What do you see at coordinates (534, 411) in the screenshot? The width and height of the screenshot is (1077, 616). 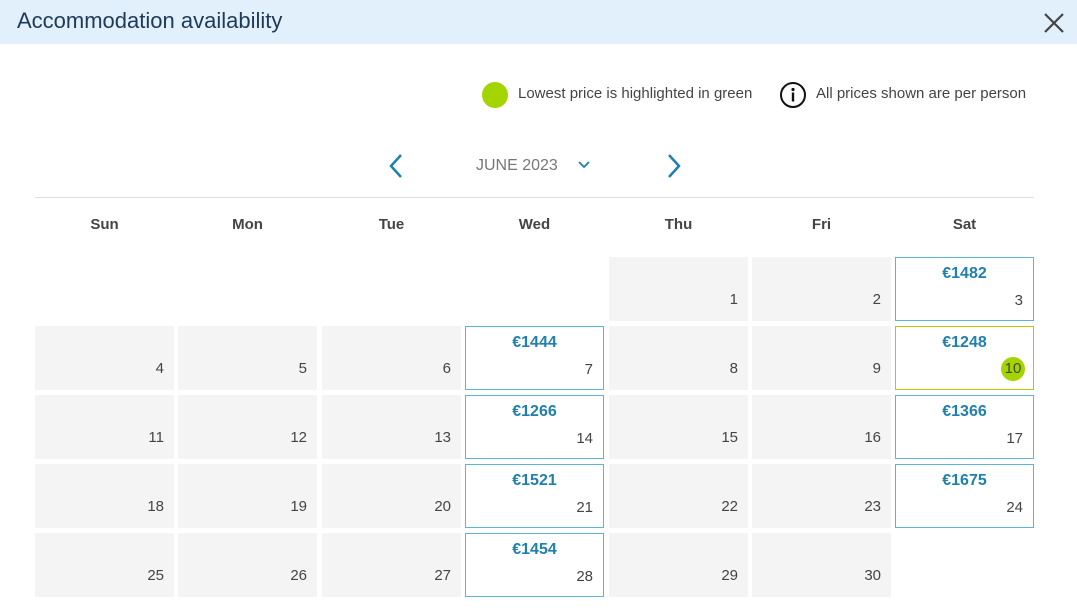 I see `price: €1266` at bounding box center [534, 411].